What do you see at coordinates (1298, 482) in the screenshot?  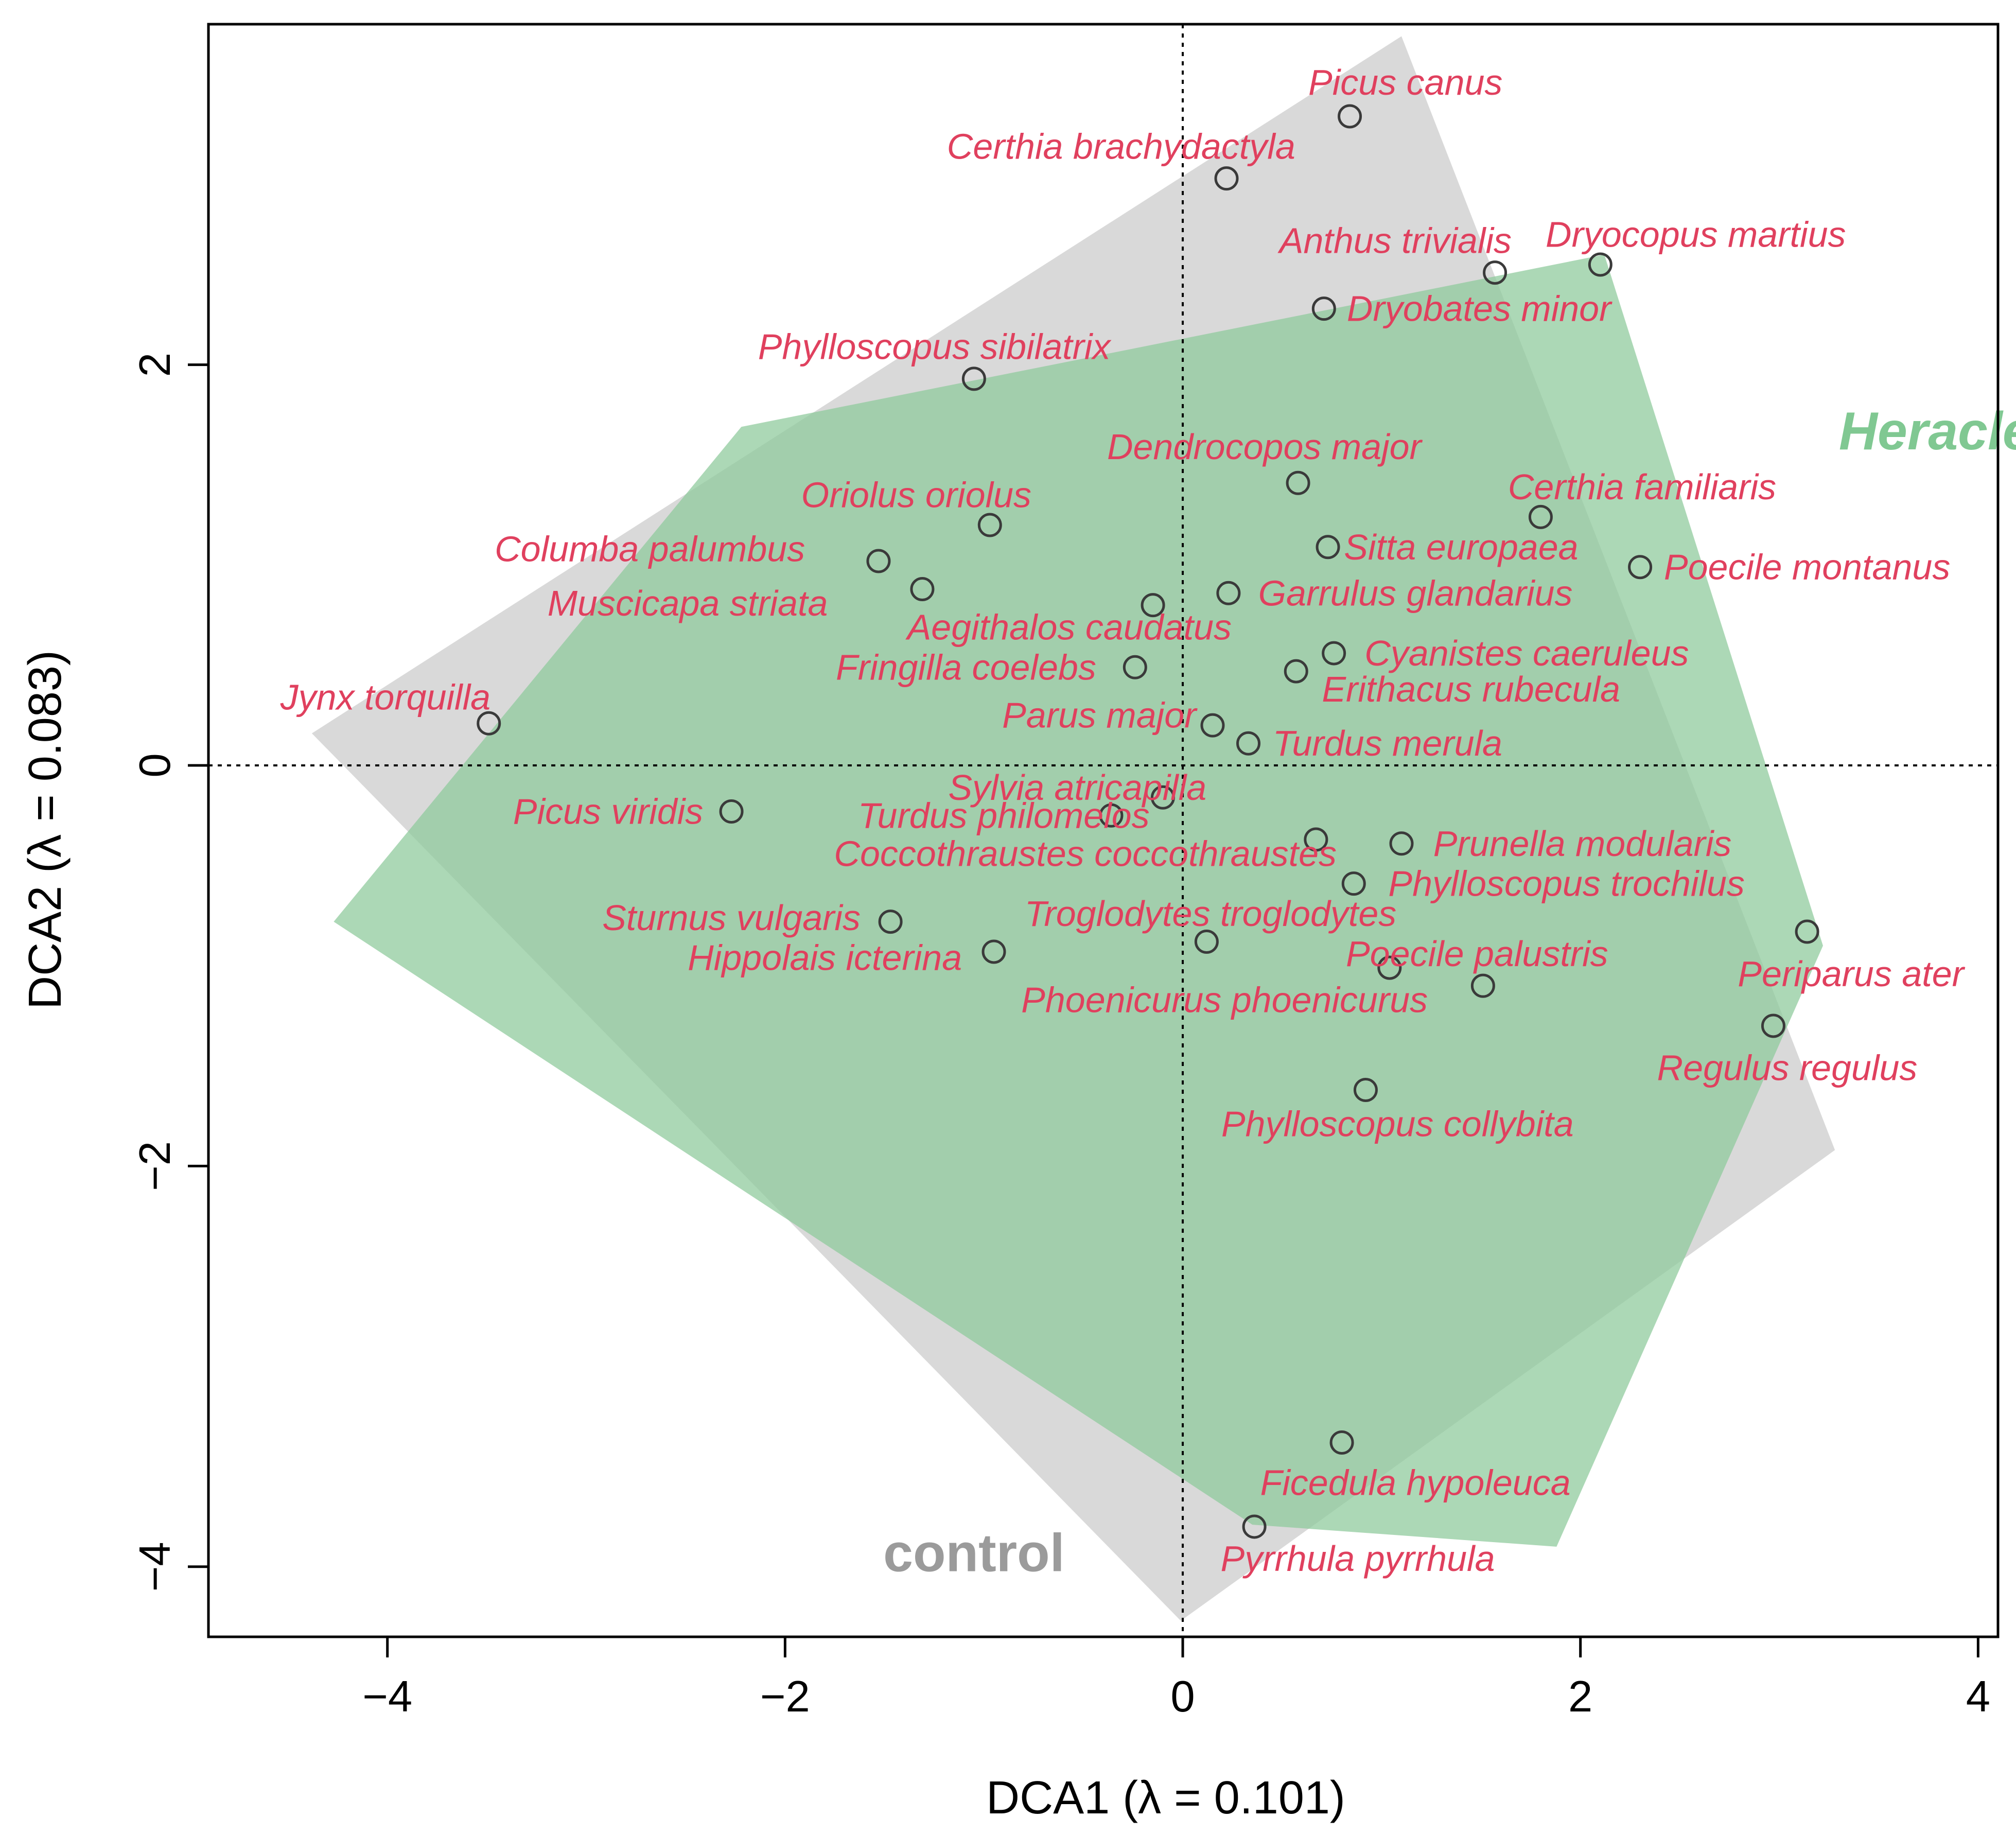 I see `point-dendrocopos-major` at bounding box center [1298, 482].